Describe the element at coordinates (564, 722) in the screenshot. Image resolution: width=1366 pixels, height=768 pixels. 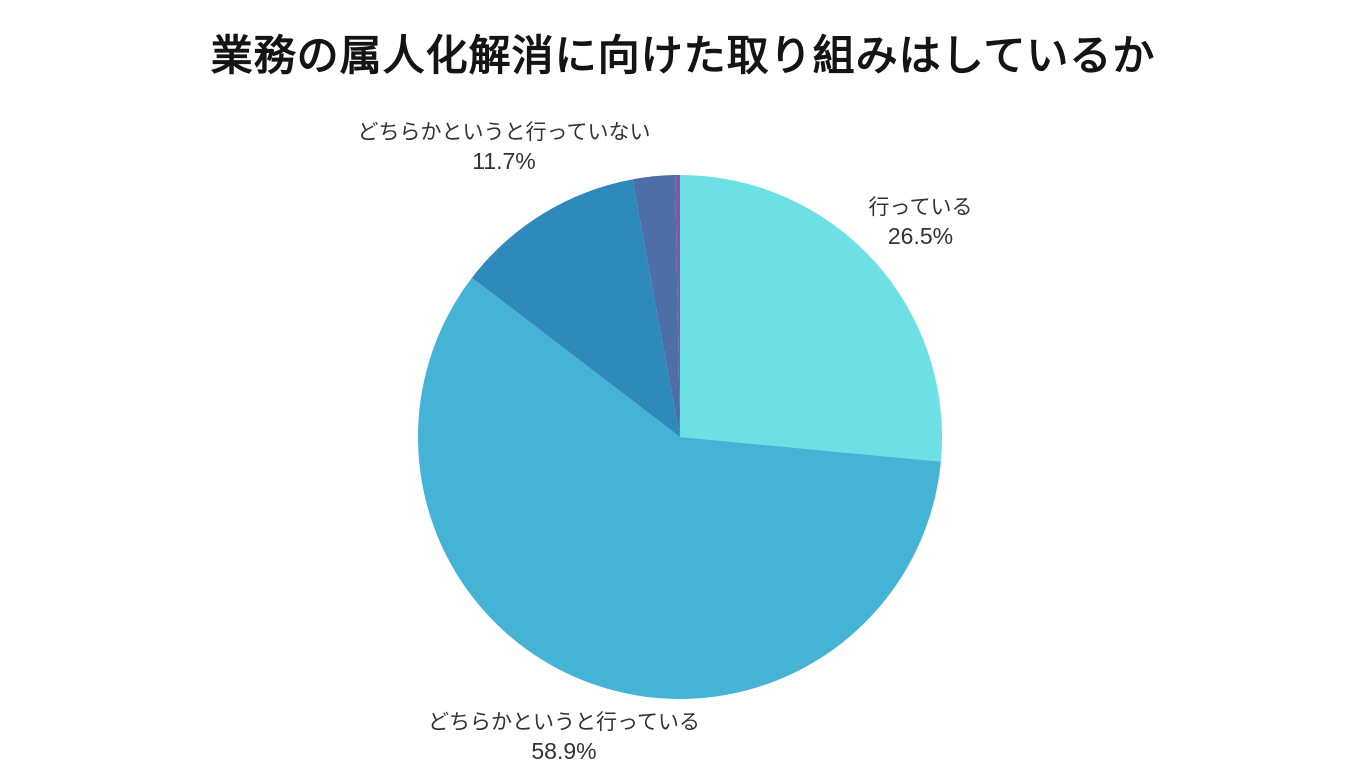
I see `slice-label: どちらかというと行っている` at that location.